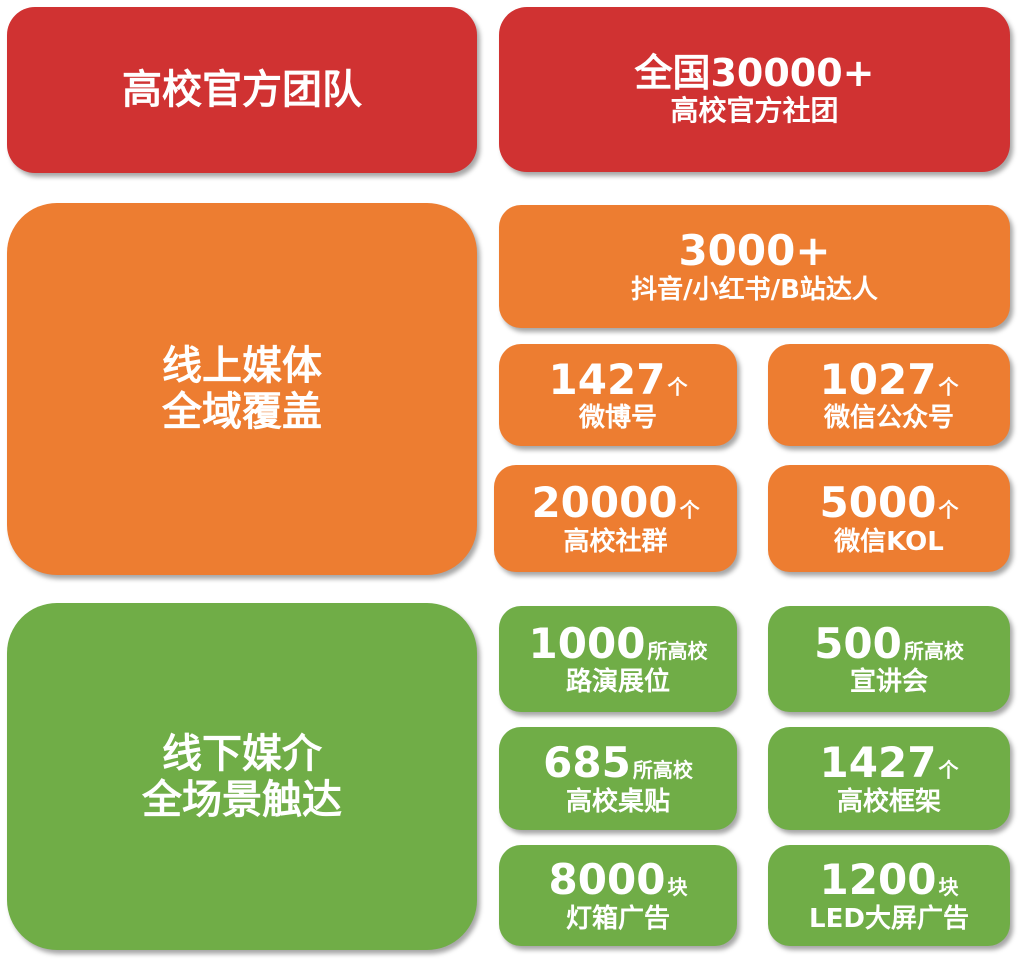 The height and width of the screenshot is (970, 1025). Describe the element at coordinates (888, 801) in the screenshot. I see `stat-label: 高校框架` at that location.